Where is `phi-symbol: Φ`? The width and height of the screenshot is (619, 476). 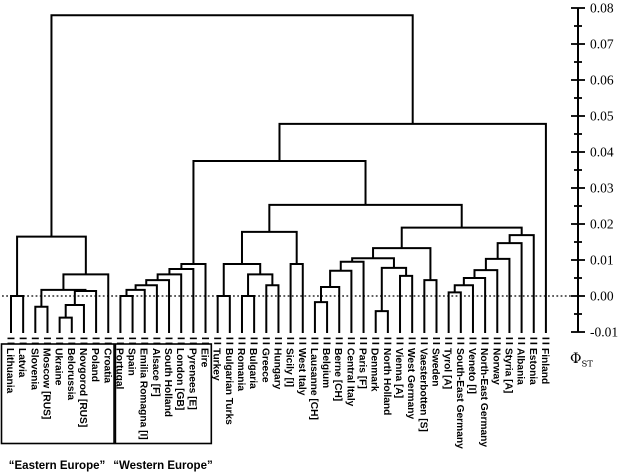 phi-symbol: Φ is located at coordinates (575, 359).